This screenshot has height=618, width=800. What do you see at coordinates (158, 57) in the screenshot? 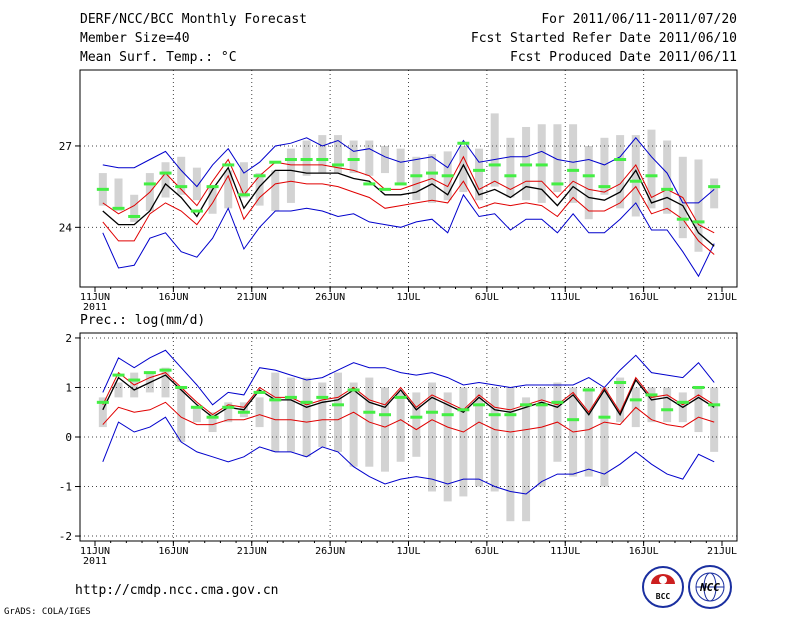
I see `header-variable: Mean Surf. Temp.: °C` at bounding box center [158, 57].